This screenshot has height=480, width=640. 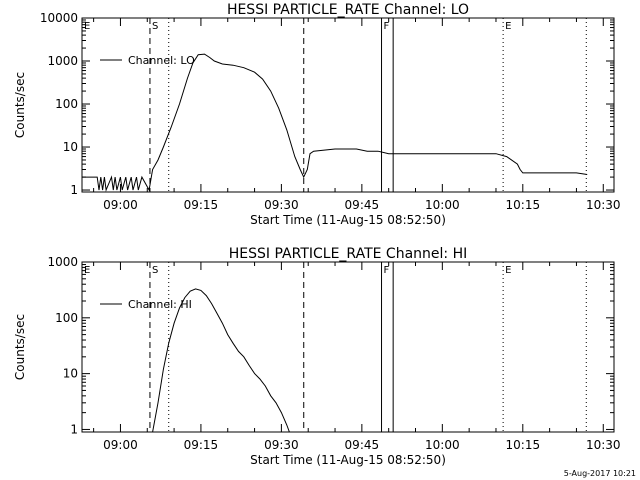 What do you see at coordinates (348, 254) in the screenshot?
I see `chart-title: HESSI PARTICLE_RATE Channel: HI` at bounding box center [348, 254].